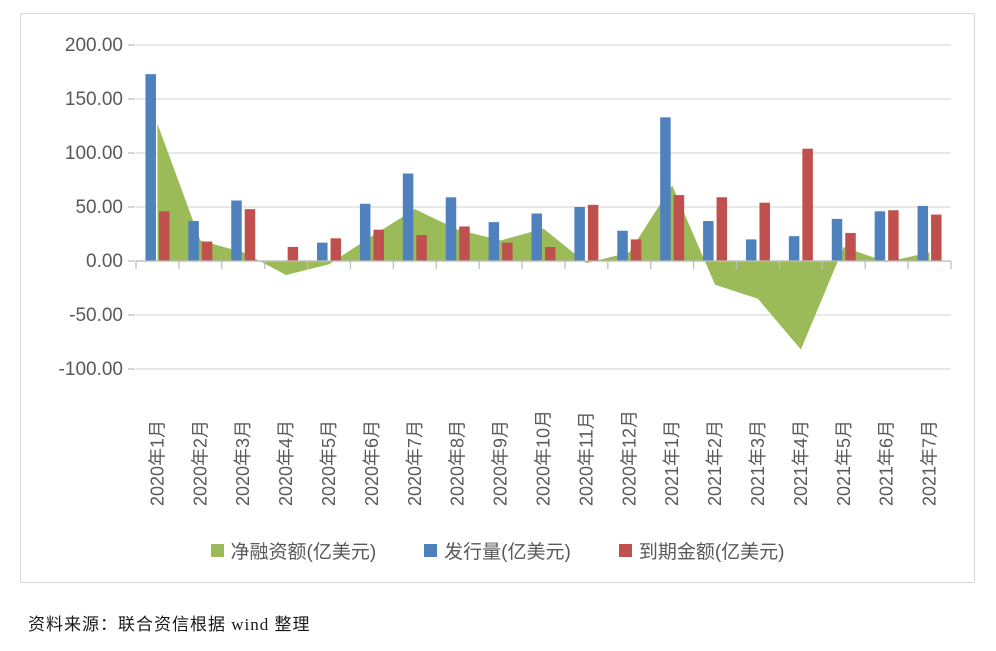  Describe the element at coordinates (91, 369) in the screenshot. I see `y-axis-label--100: -100.00` at that location.